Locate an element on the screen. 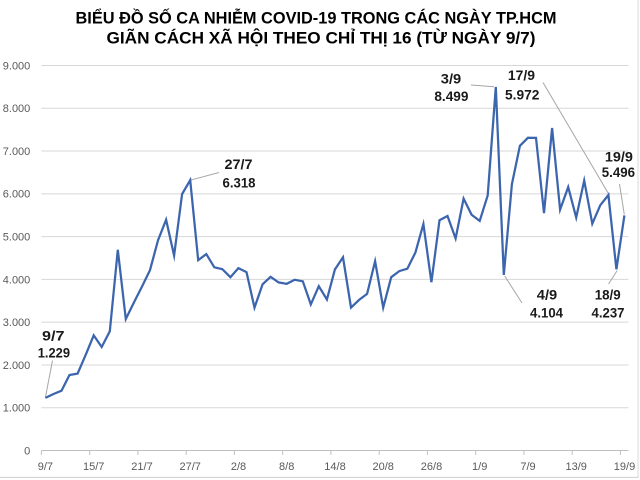  svg-text: 20/8 is located at coordinates (382, 467).